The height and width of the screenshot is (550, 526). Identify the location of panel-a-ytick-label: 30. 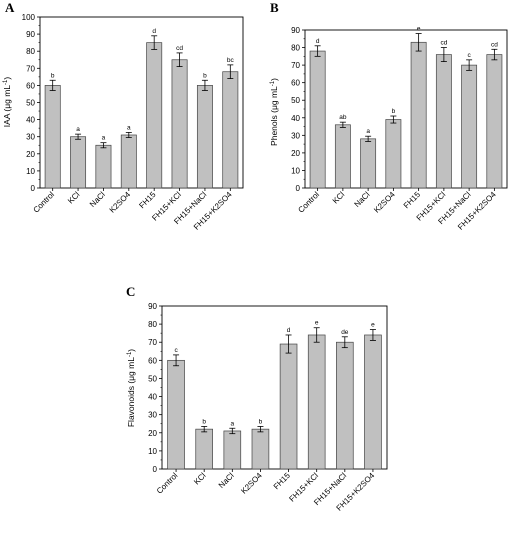
(30, 137).